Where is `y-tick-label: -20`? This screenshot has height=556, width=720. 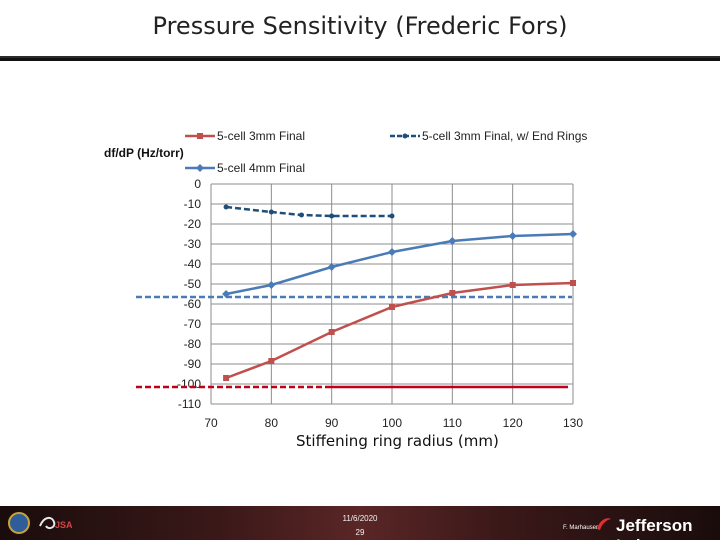 y-tick-label: -20 is located at coordinates (193, 224).